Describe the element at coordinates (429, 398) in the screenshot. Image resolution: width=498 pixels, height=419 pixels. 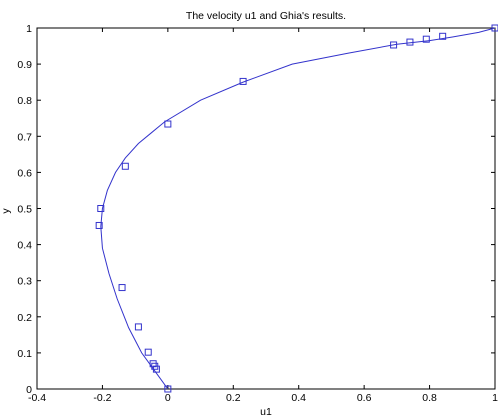
I see `x-tick-label: 0.8` at that location.